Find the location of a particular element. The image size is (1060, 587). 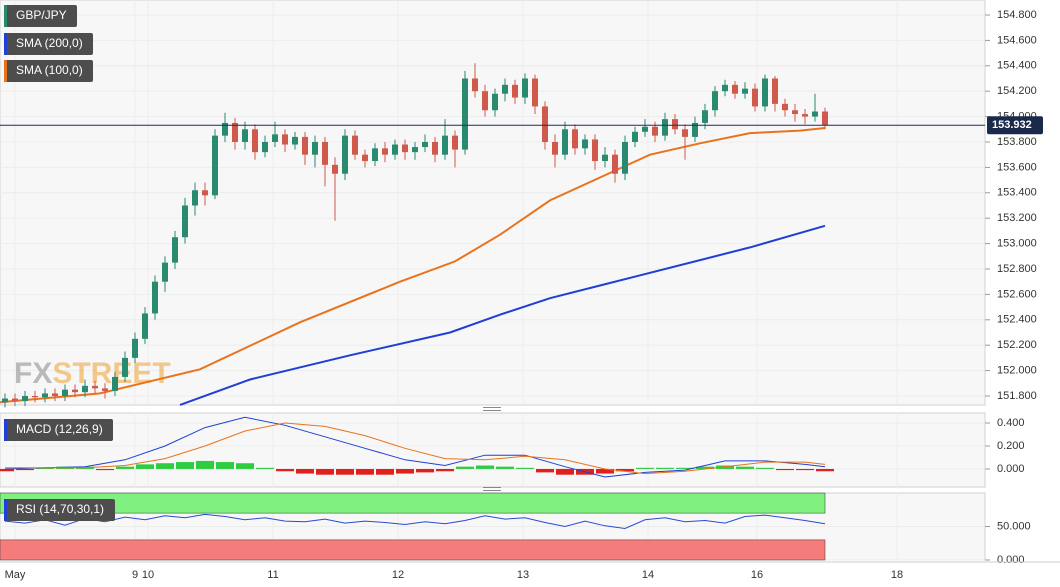

y-tick-label: 153.600 is located at coordinates (1017, 167).